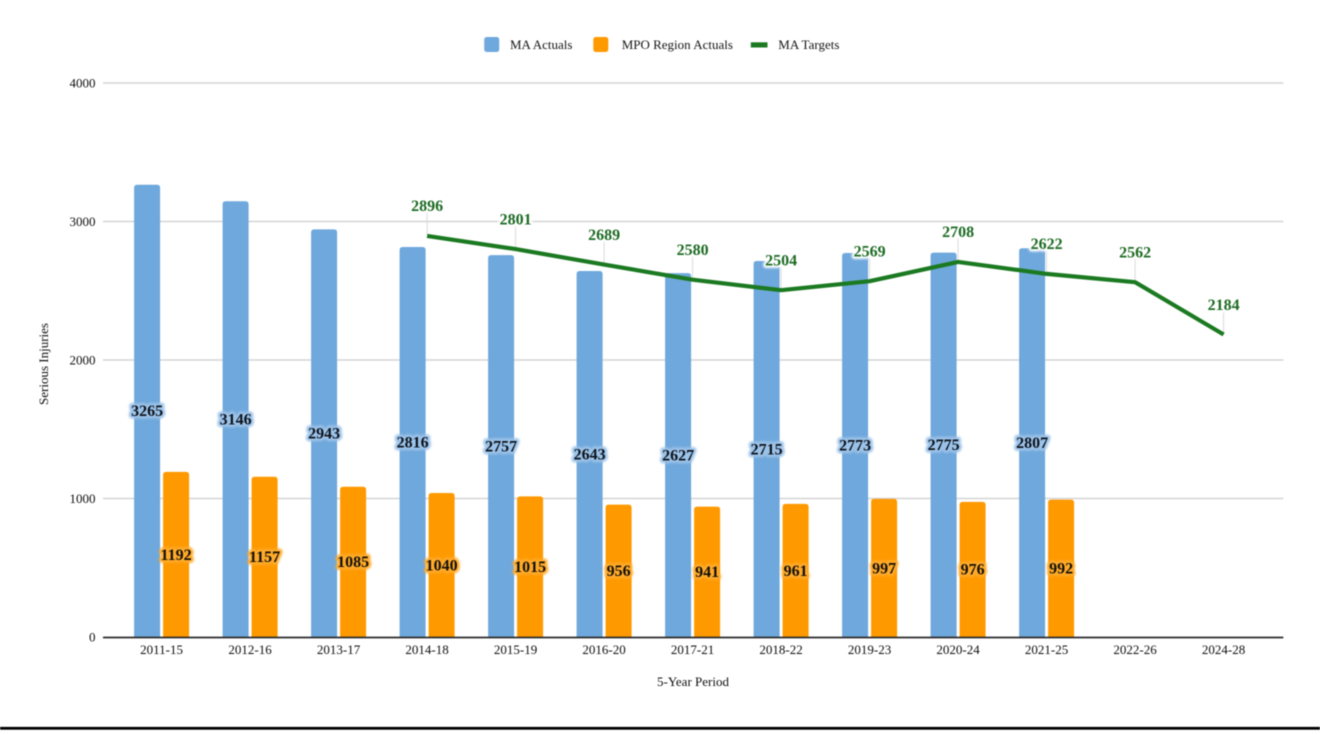 This screenshot has height=735, width=1320. What do you see at coordinates (1047, 244) in the screenshot?
I see `svg-text: 2622` at bounding box center [1047, 244].